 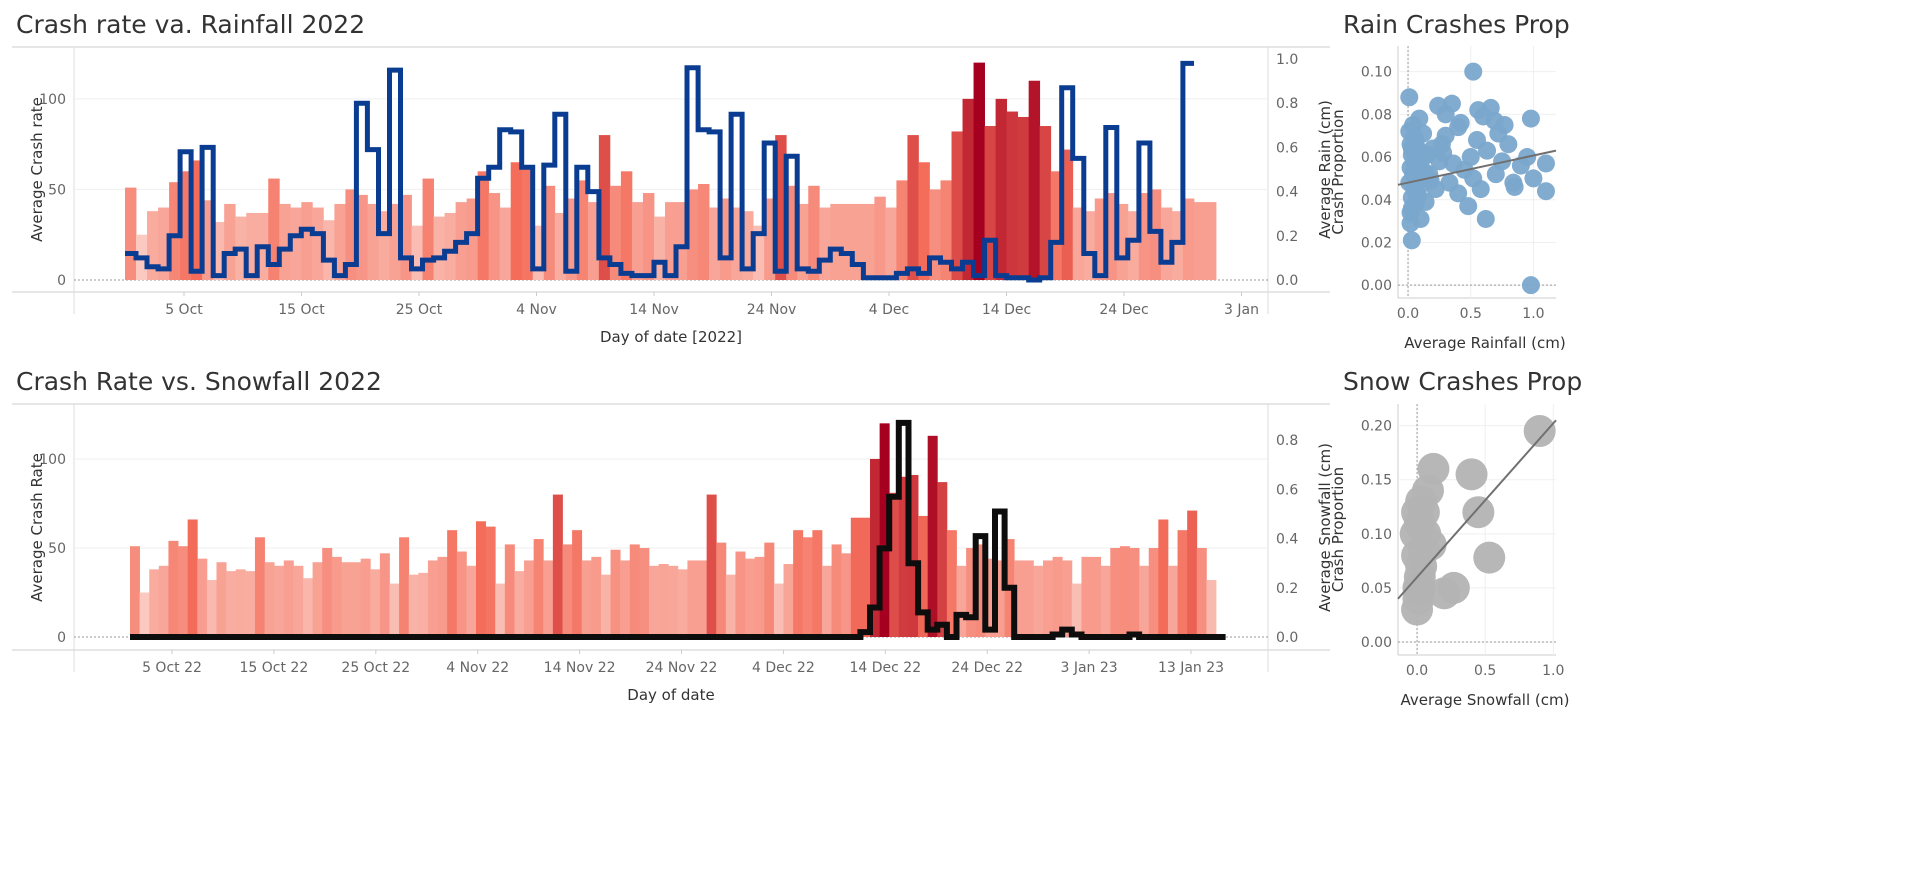 I want to click on snow_timeseries-x-tick-label: 15 Oct 22, so click(x=274, y=668).